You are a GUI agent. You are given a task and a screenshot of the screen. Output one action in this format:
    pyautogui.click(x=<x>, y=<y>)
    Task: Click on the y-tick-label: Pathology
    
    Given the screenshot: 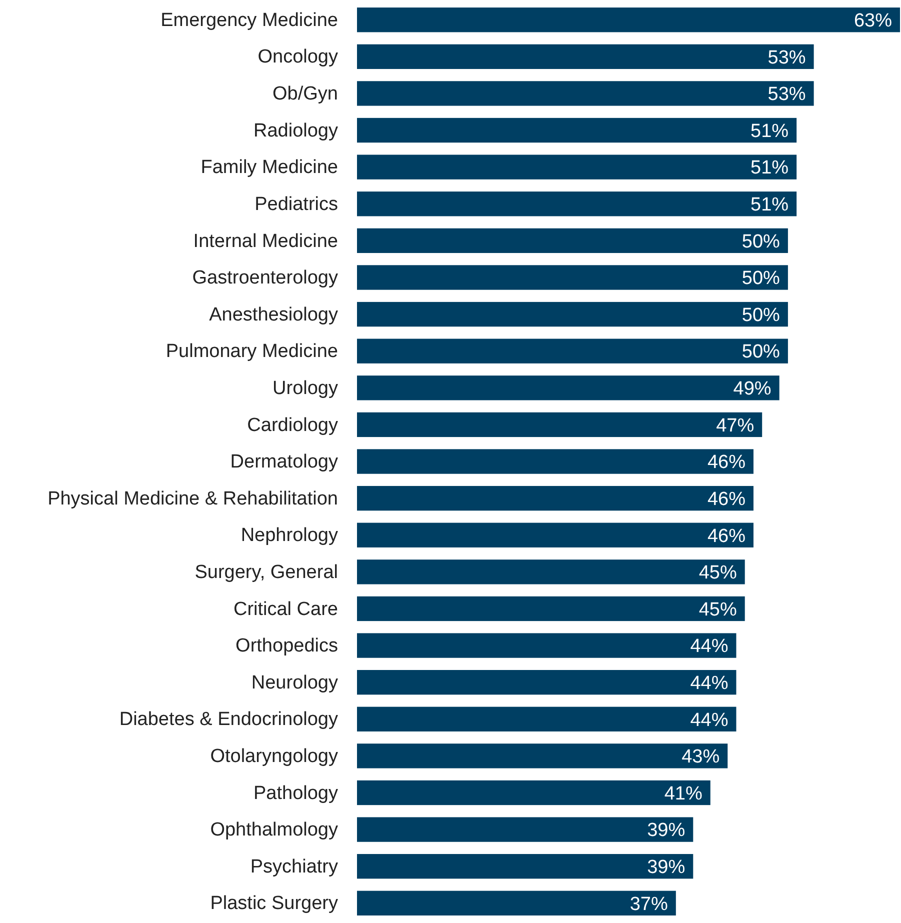 What is the action you would take?
    pyautogui.click(x=295, y=793)
    